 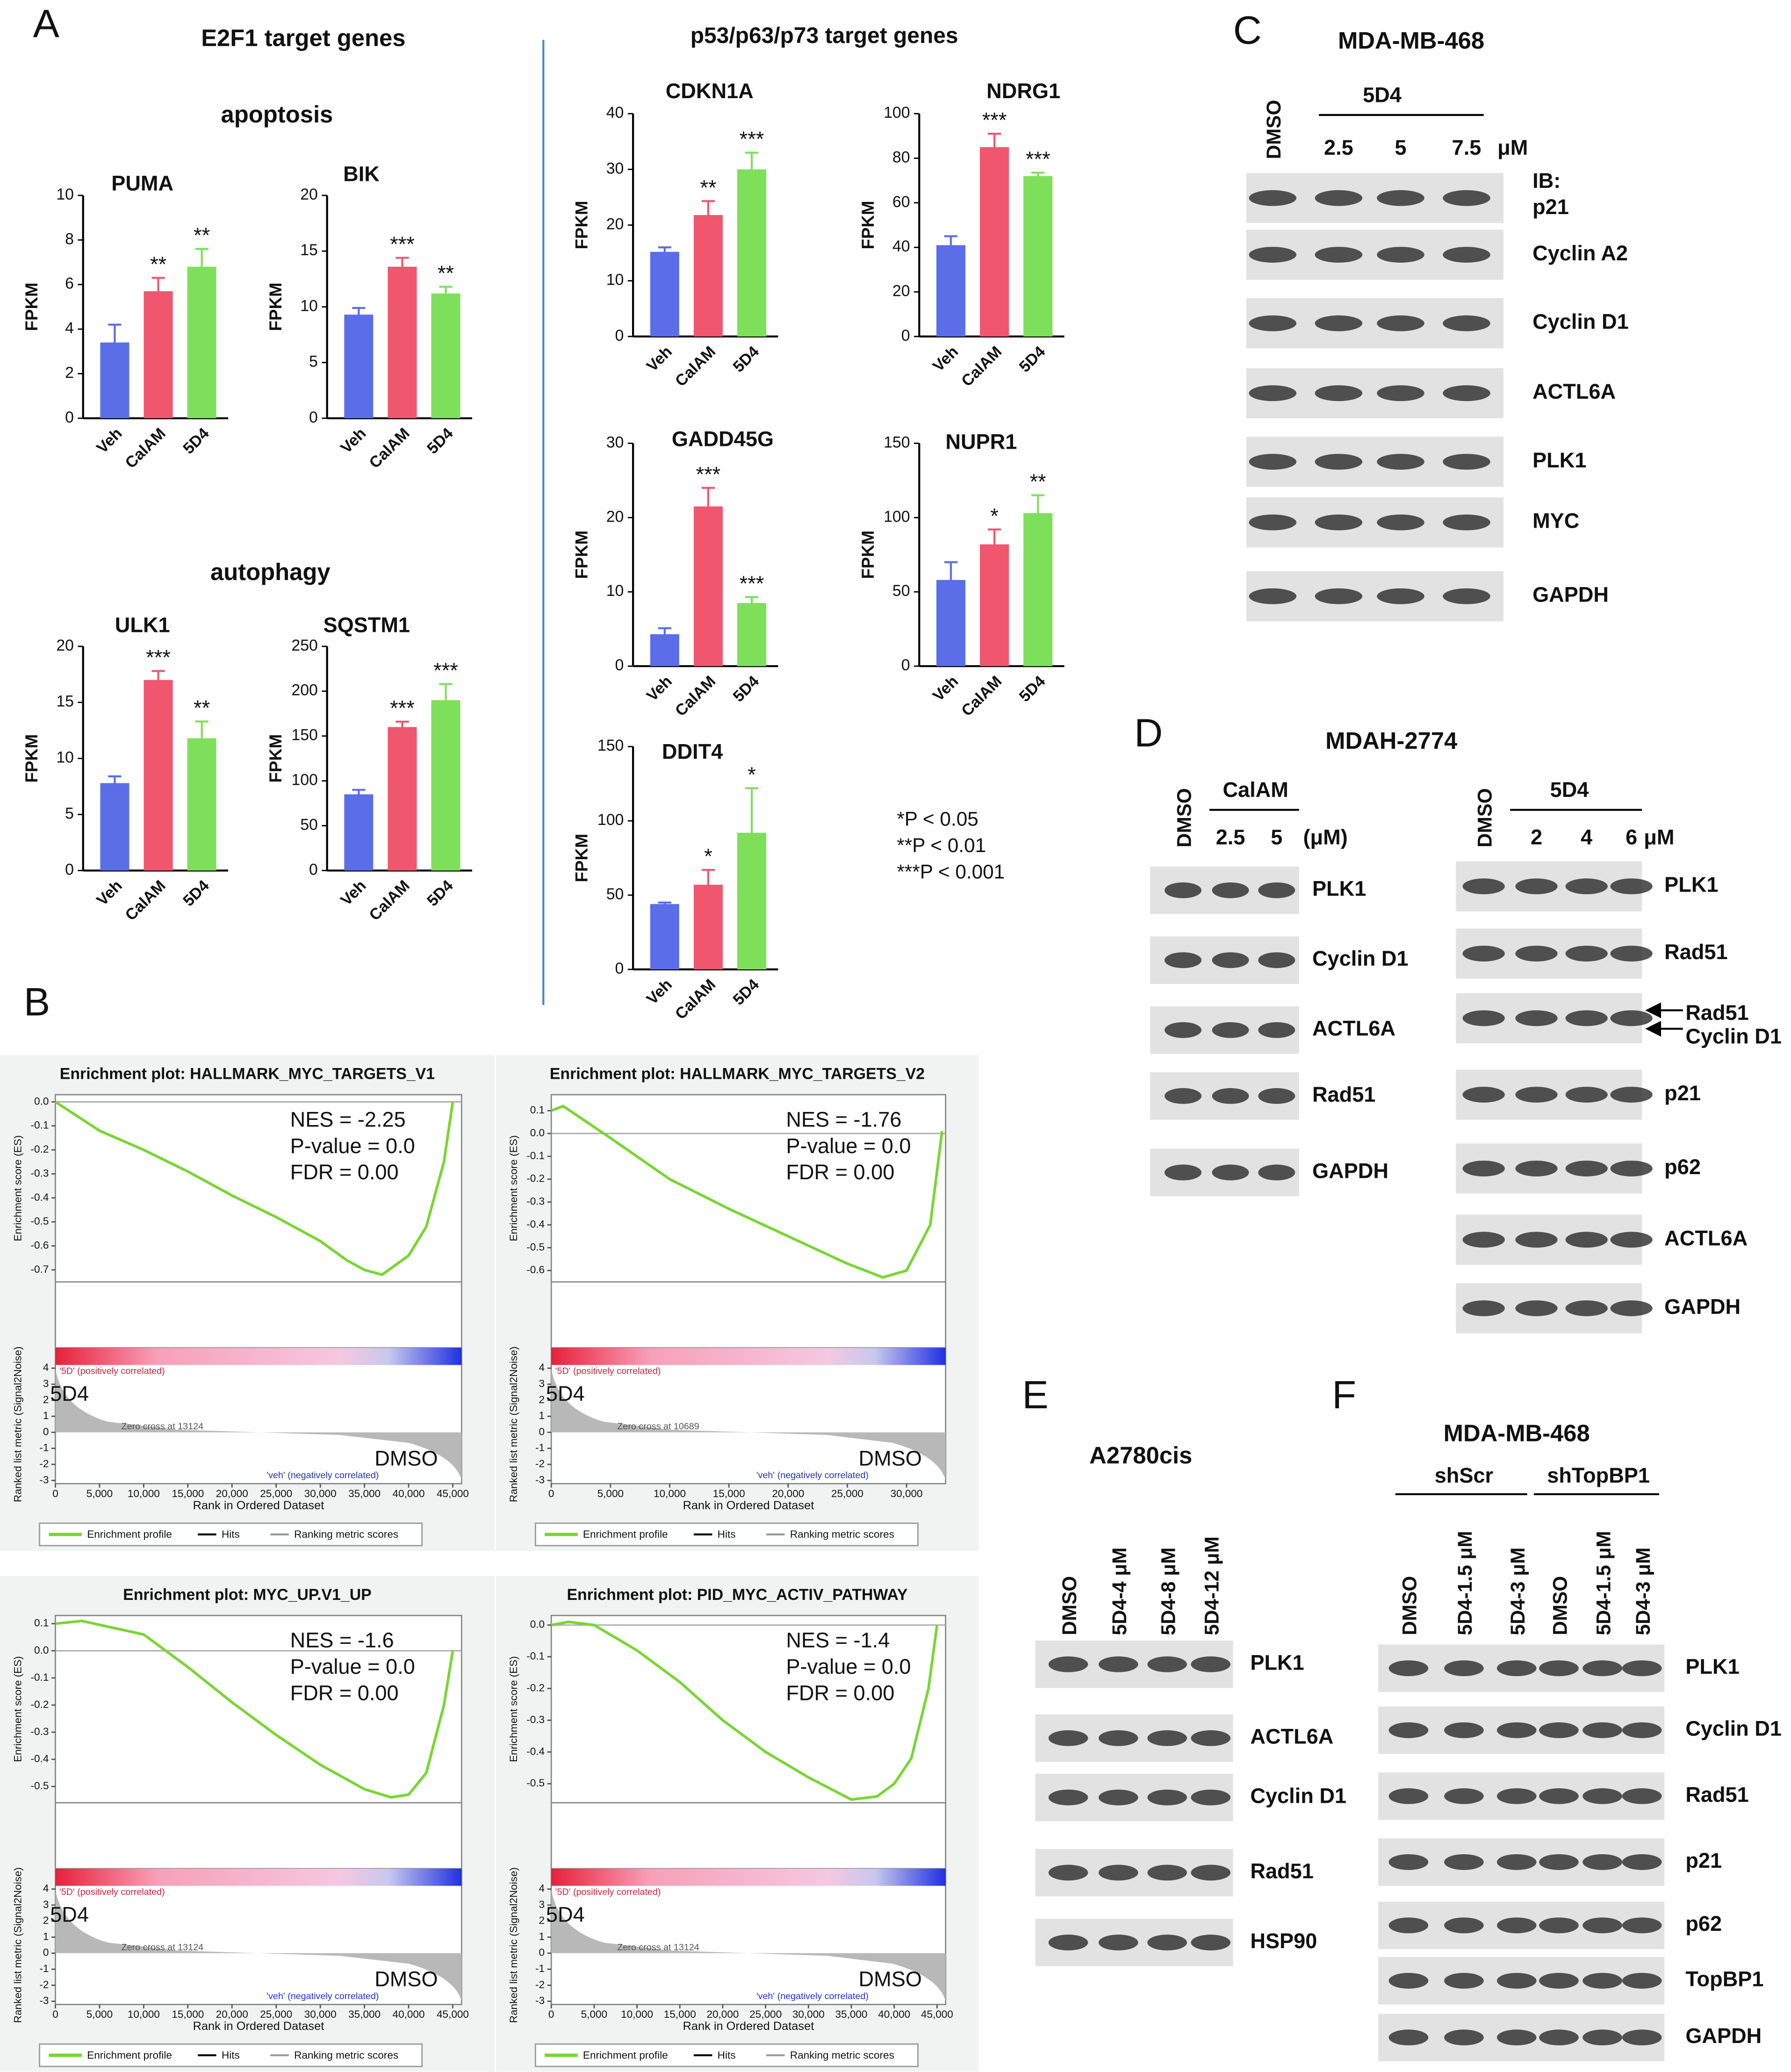 I want to click on blot-title: A2780cis, so click(x=1140, y=1455).